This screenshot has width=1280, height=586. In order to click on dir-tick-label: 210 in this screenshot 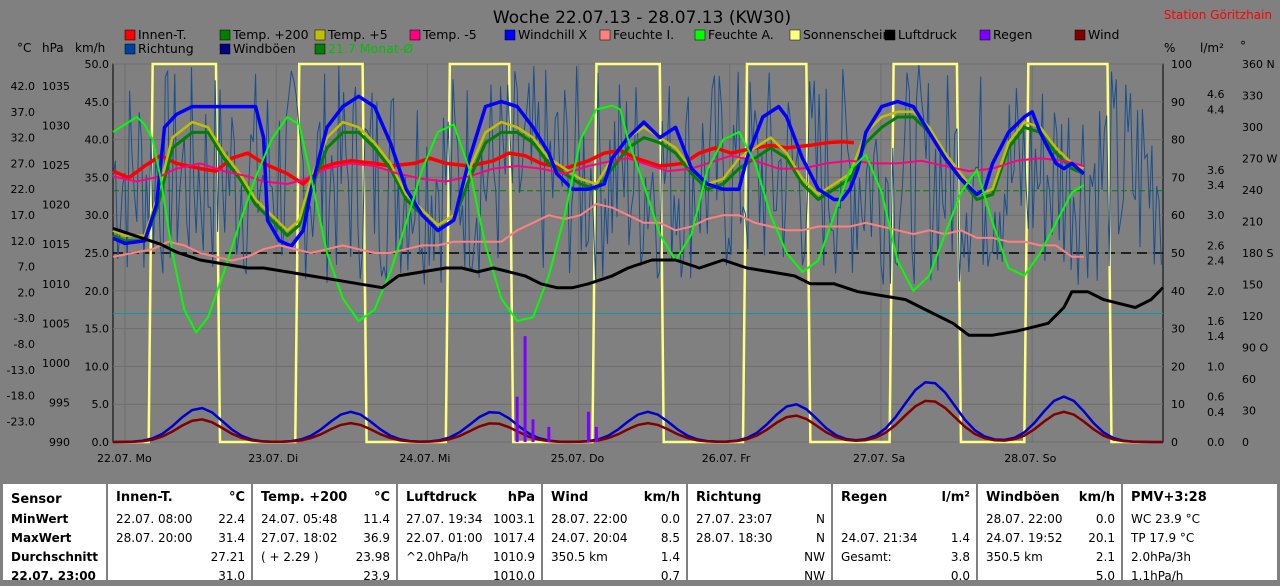, I will do `click(1252, 222)`.